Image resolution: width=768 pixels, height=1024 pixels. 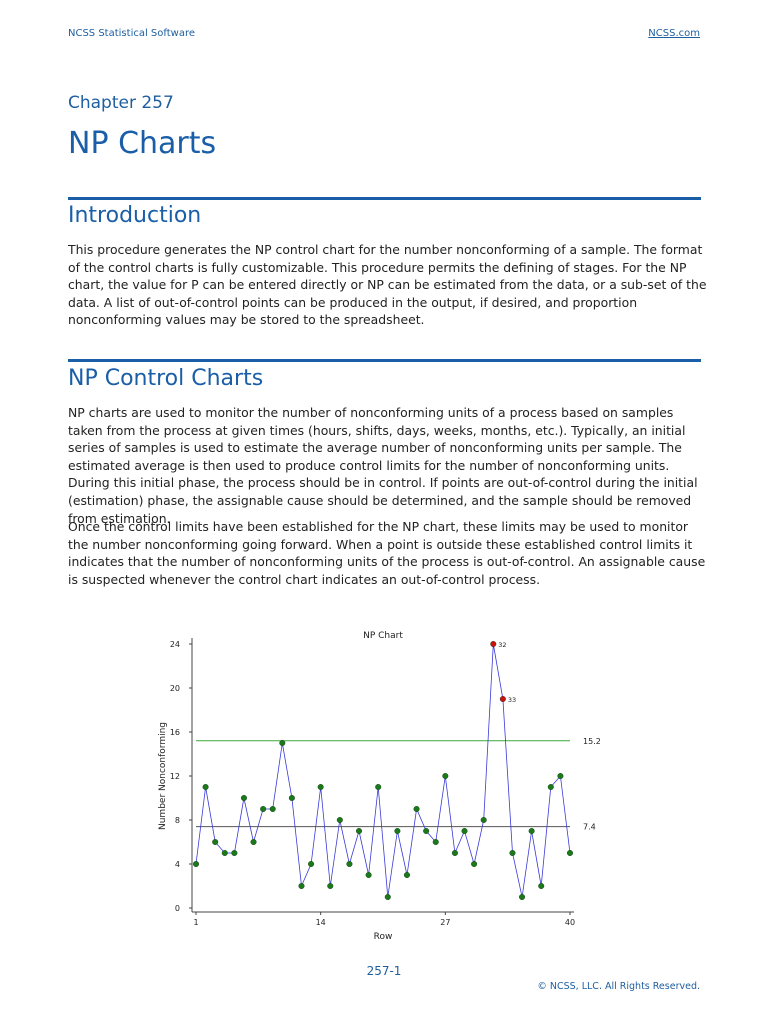 What do you see at coordinates (163, 776) in the screenshot?
I see `y-axis-label: Number Nonconforming` at bounding box center [163, 776].